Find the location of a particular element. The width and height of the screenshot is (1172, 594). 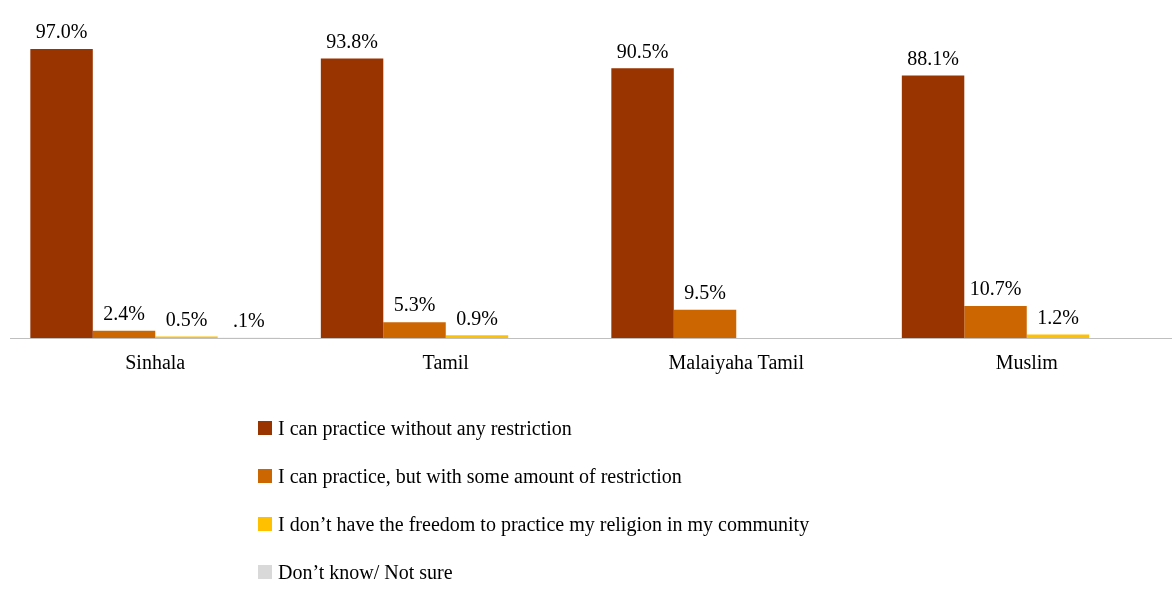

data-label: 2.4% is located at coordinates (124, 313).